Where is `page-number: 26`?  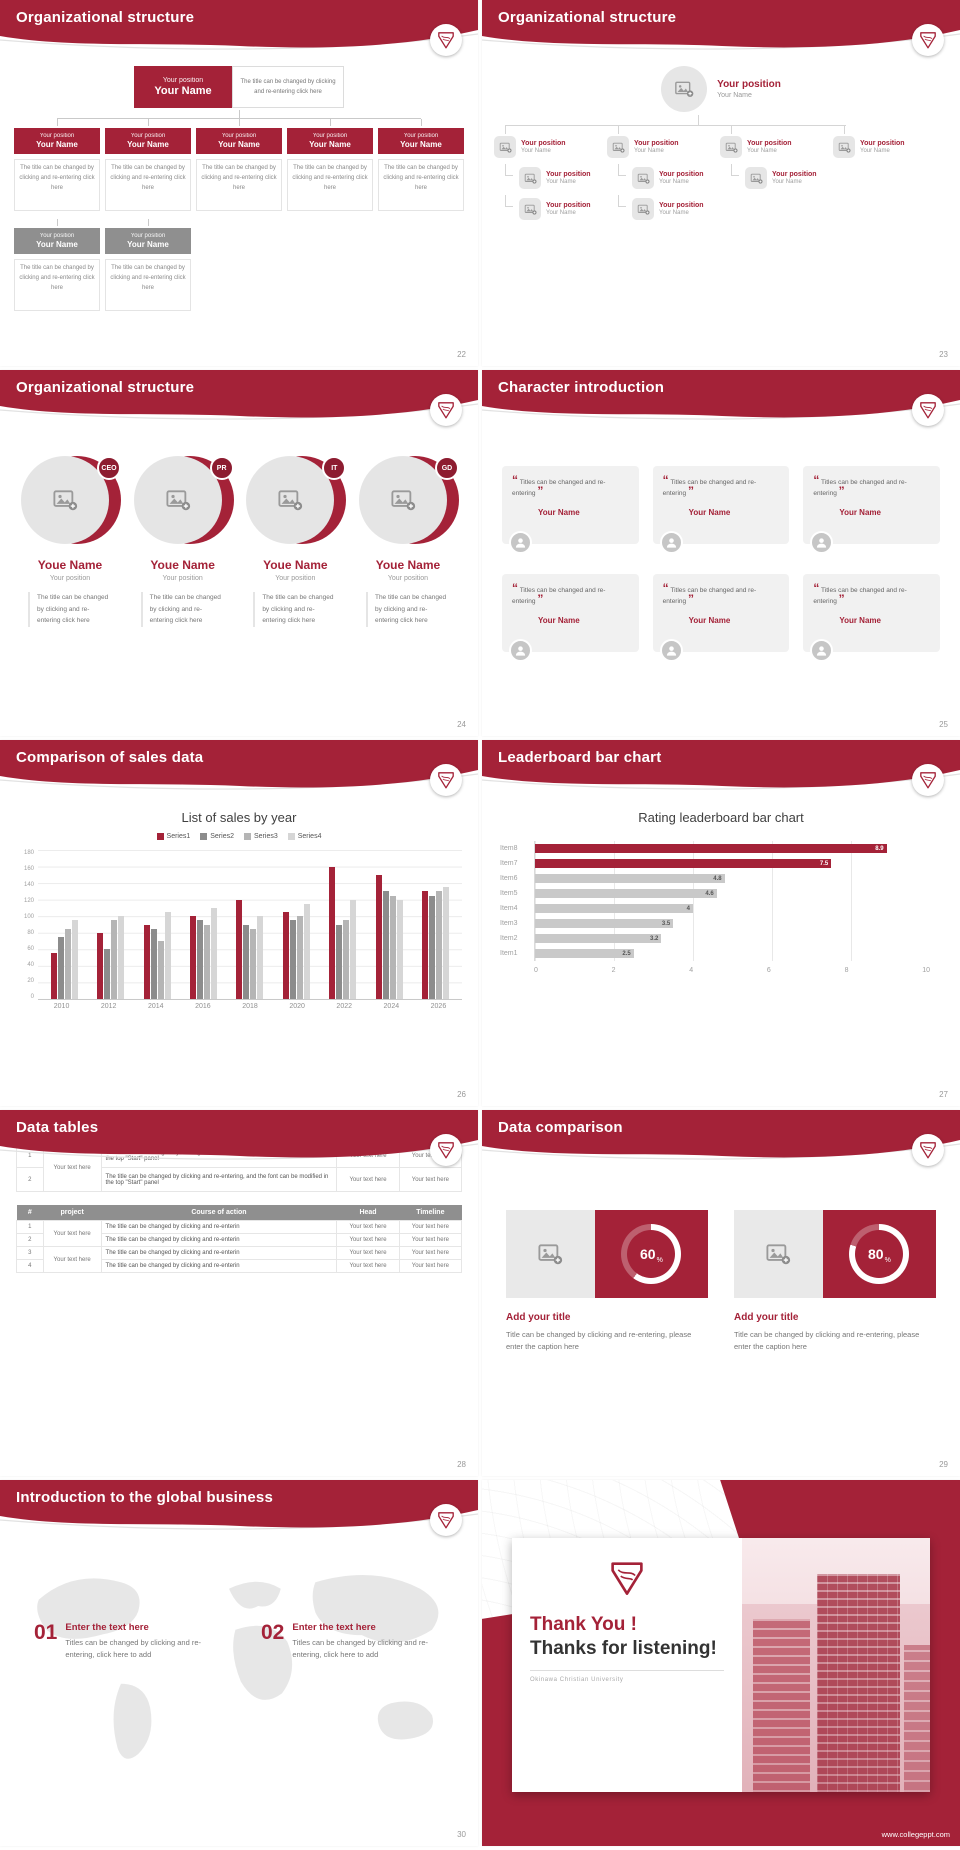
page-number: 26 is located at coordinates (461, 1094).